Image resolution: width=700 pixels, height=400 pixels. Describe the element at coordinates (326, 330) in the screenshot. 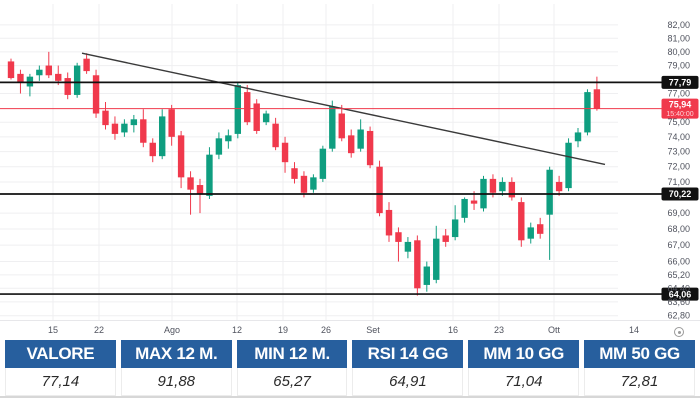

I see `svg-text: 26` at that location.